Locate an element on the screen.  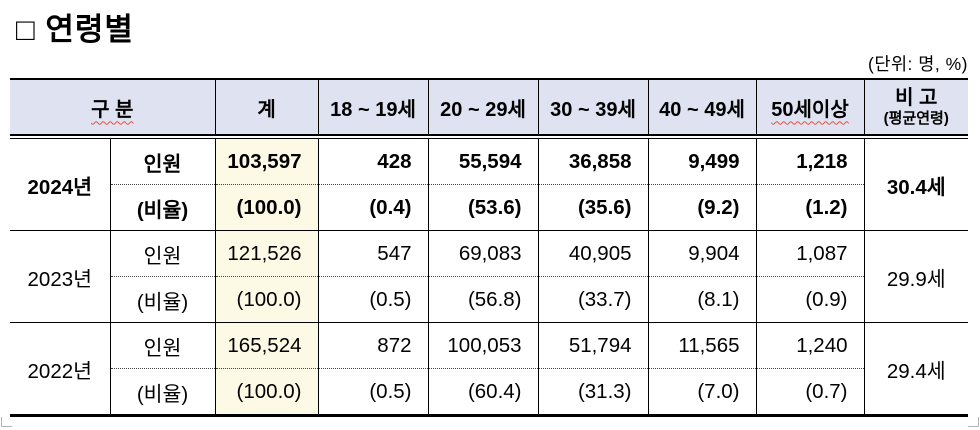
header-separator is located at coordinates (489, 137).